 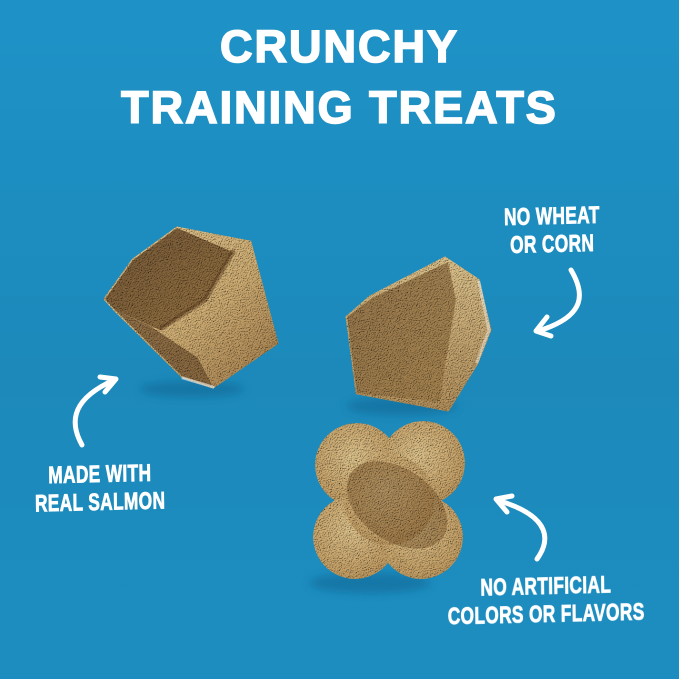 I want to click on treat-highlights, so click(x=336, y=334).